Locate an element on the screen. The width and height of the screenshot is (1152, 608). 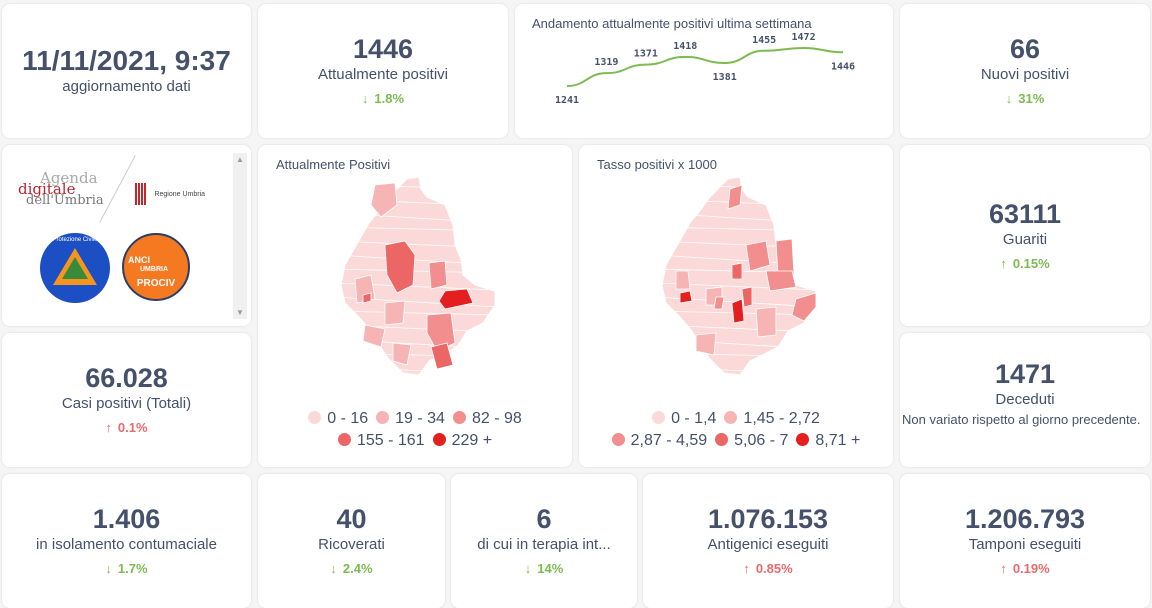
legend-item: 0 - 1,4 is located at coordinates (684, 419).